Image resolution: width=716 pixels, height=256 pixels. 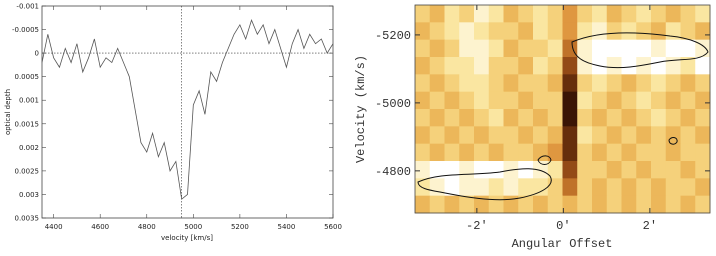 What do you see at coordinates (54, 227) in the screenshot?
I see `x-tick-label: 4400` at bounding box center [54, 227].